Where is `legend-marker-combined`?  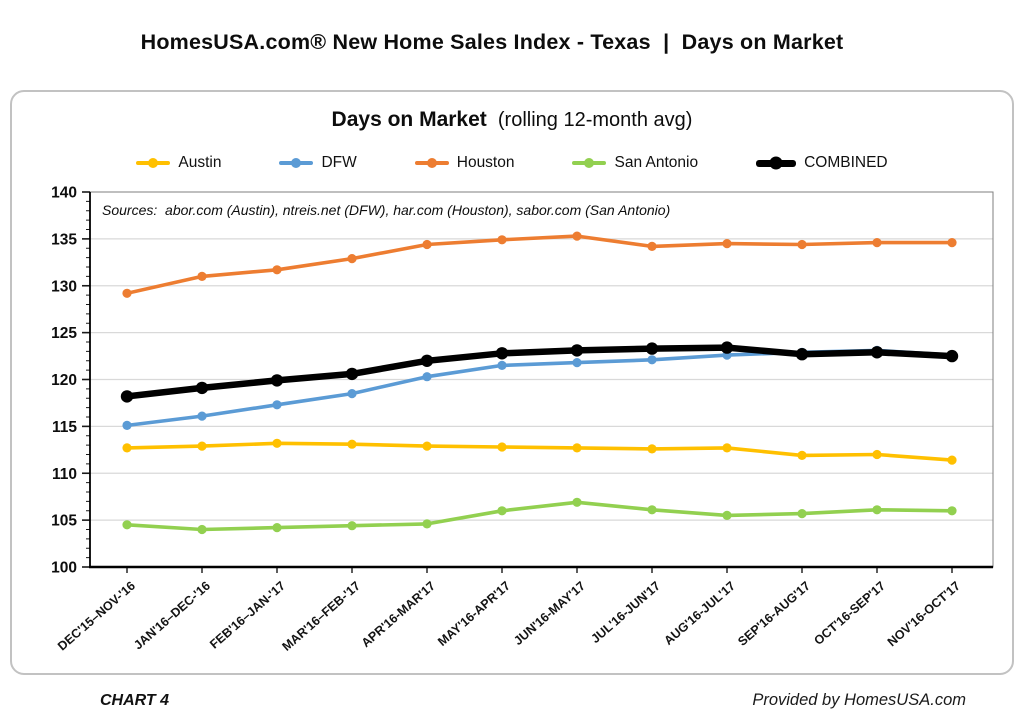 legend-marker-combined is located at coordinates (776, 163).